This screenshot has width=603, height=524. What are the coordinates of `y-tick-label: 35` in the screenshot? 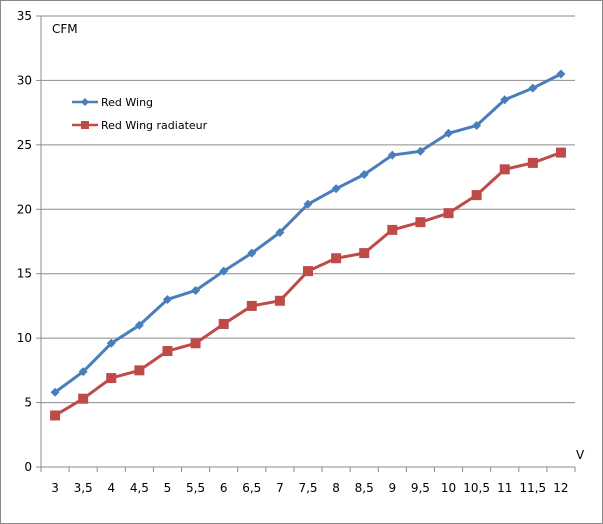 It's located at (24, 16).